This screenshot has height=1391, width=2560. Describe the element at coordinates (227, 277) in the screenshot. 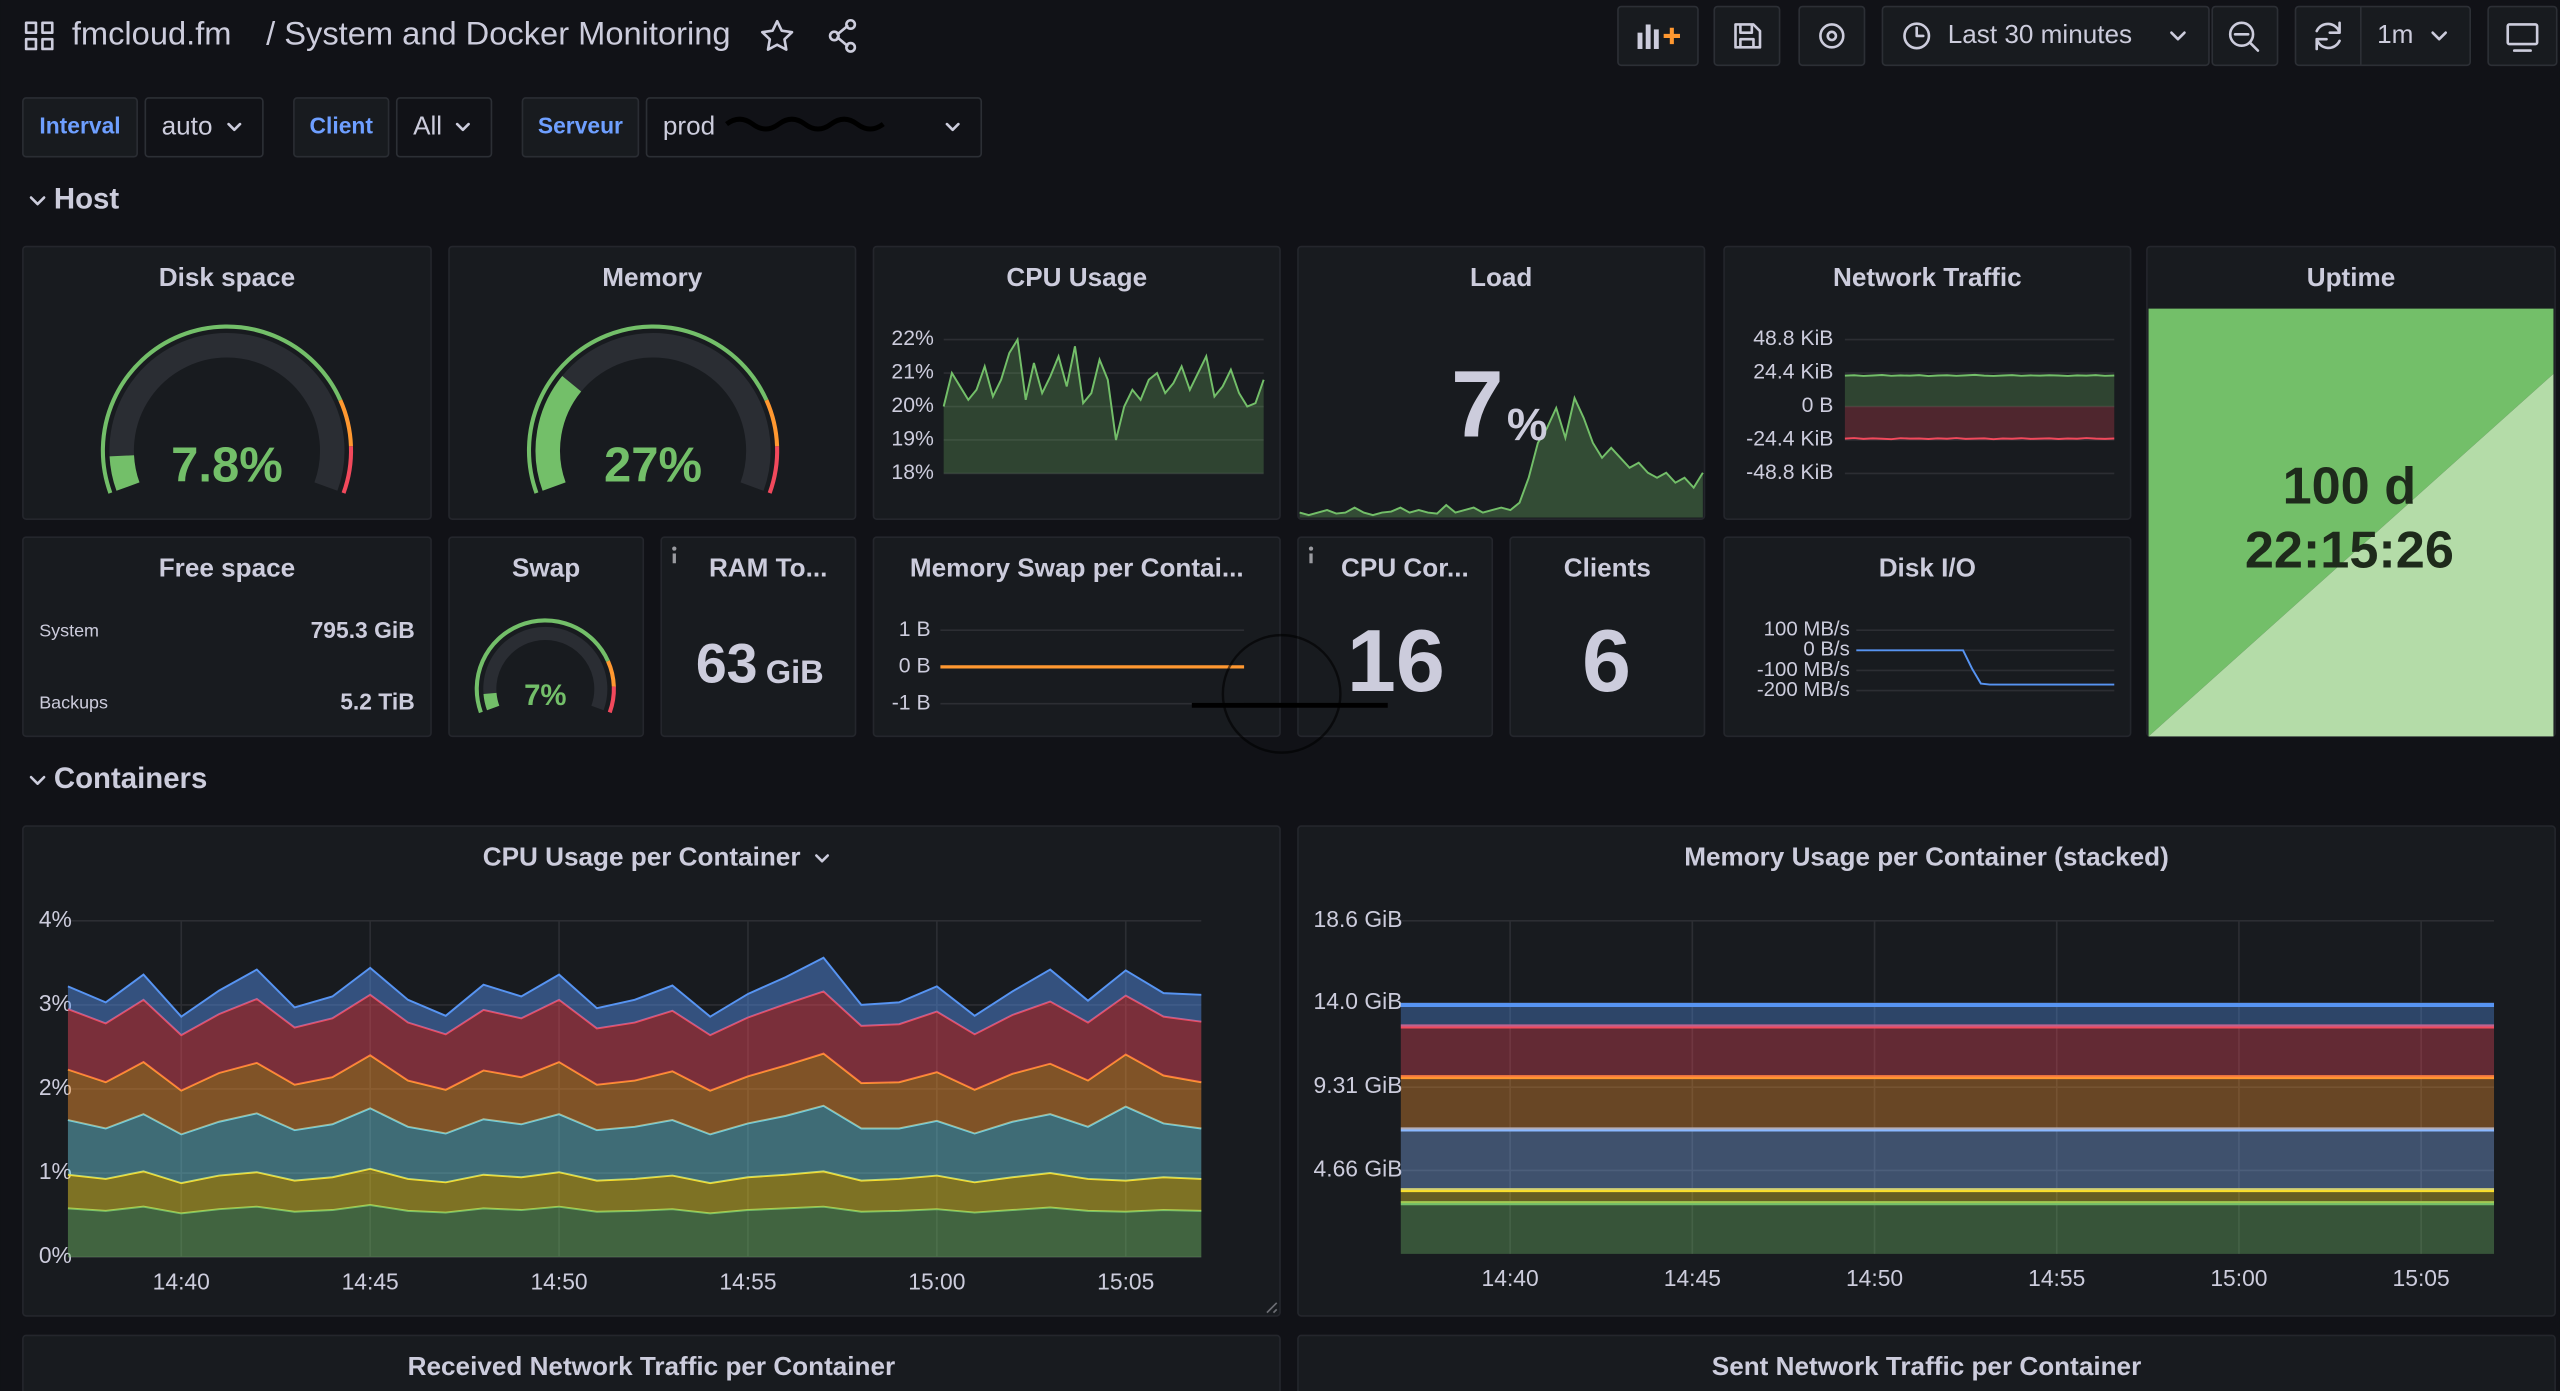

I see `panel-title: Disk space` at that location.